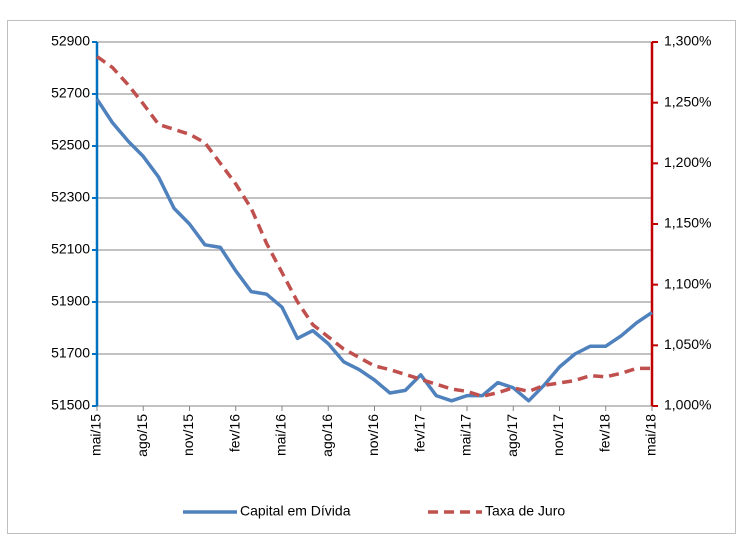 This screenshot has height=535, width=737. I want to click on x-tick-label: fev/18, so click(604, 433).